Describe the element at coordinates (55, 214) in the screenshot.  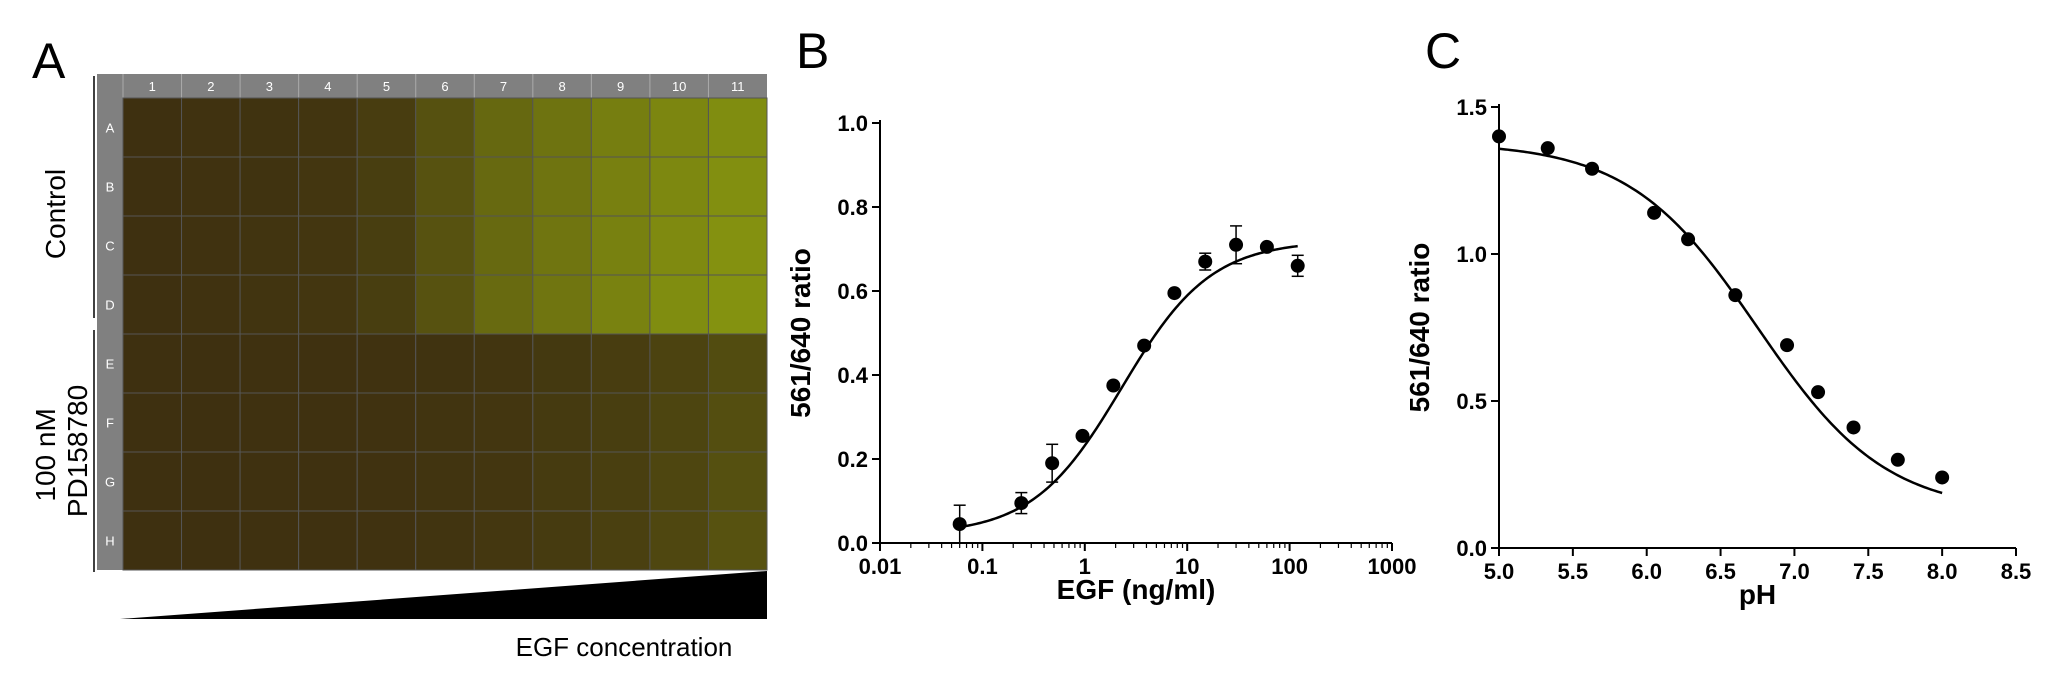
I see `row-group-label-control: Control` at that location.